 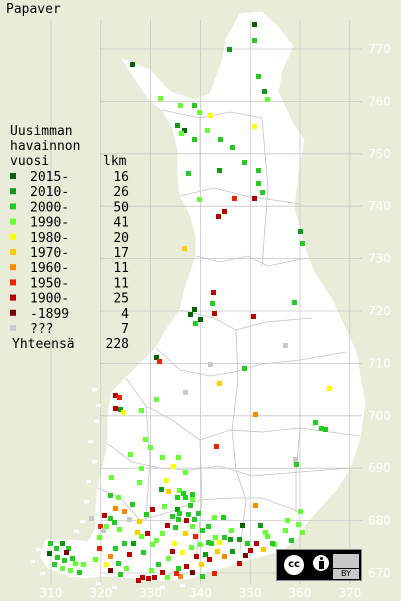 I want to click on legend-row-label: ???, so click(x=41, y=329).